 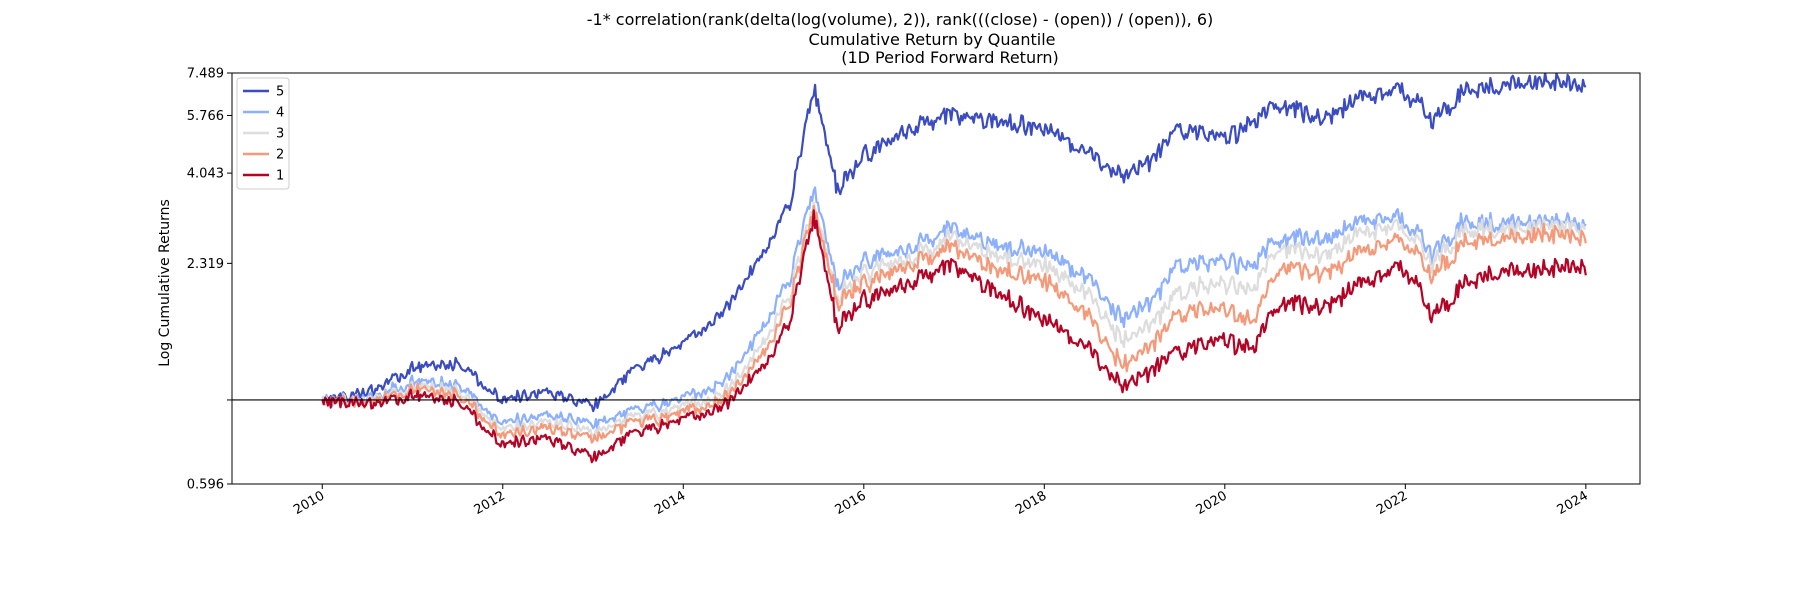 What do you see at coordinates (263, 133) in the screenshot?
I see `legend: 5 4 3 2 1` at bounding box center [263, 133].